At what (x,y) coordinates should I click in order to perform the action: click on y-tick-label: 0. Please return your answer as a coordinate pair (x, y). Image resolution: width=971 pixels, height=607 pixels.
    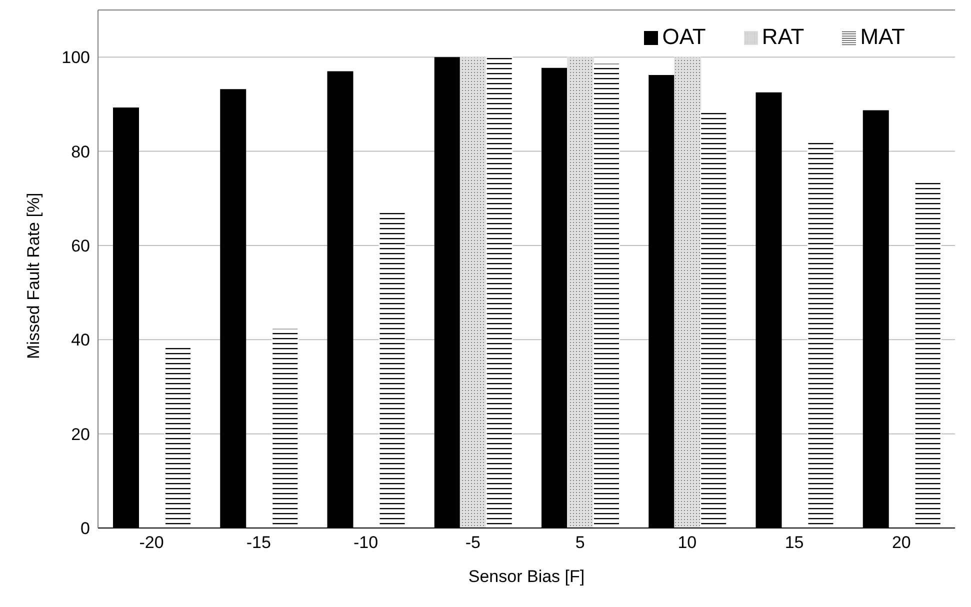
    Looking at the image, I should click on (85, 528).